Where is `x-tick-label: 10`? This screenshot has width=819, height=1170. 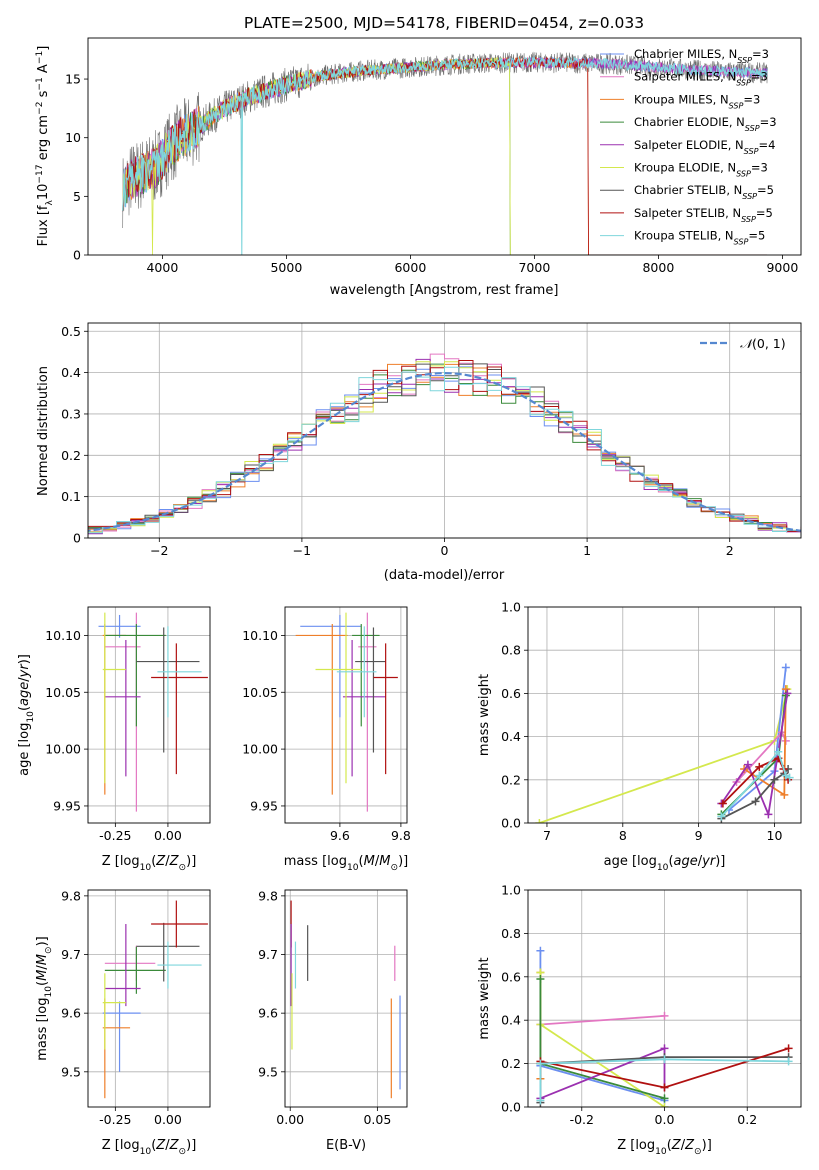 x-tick-label: 10 is located at coordinates (775, 835).